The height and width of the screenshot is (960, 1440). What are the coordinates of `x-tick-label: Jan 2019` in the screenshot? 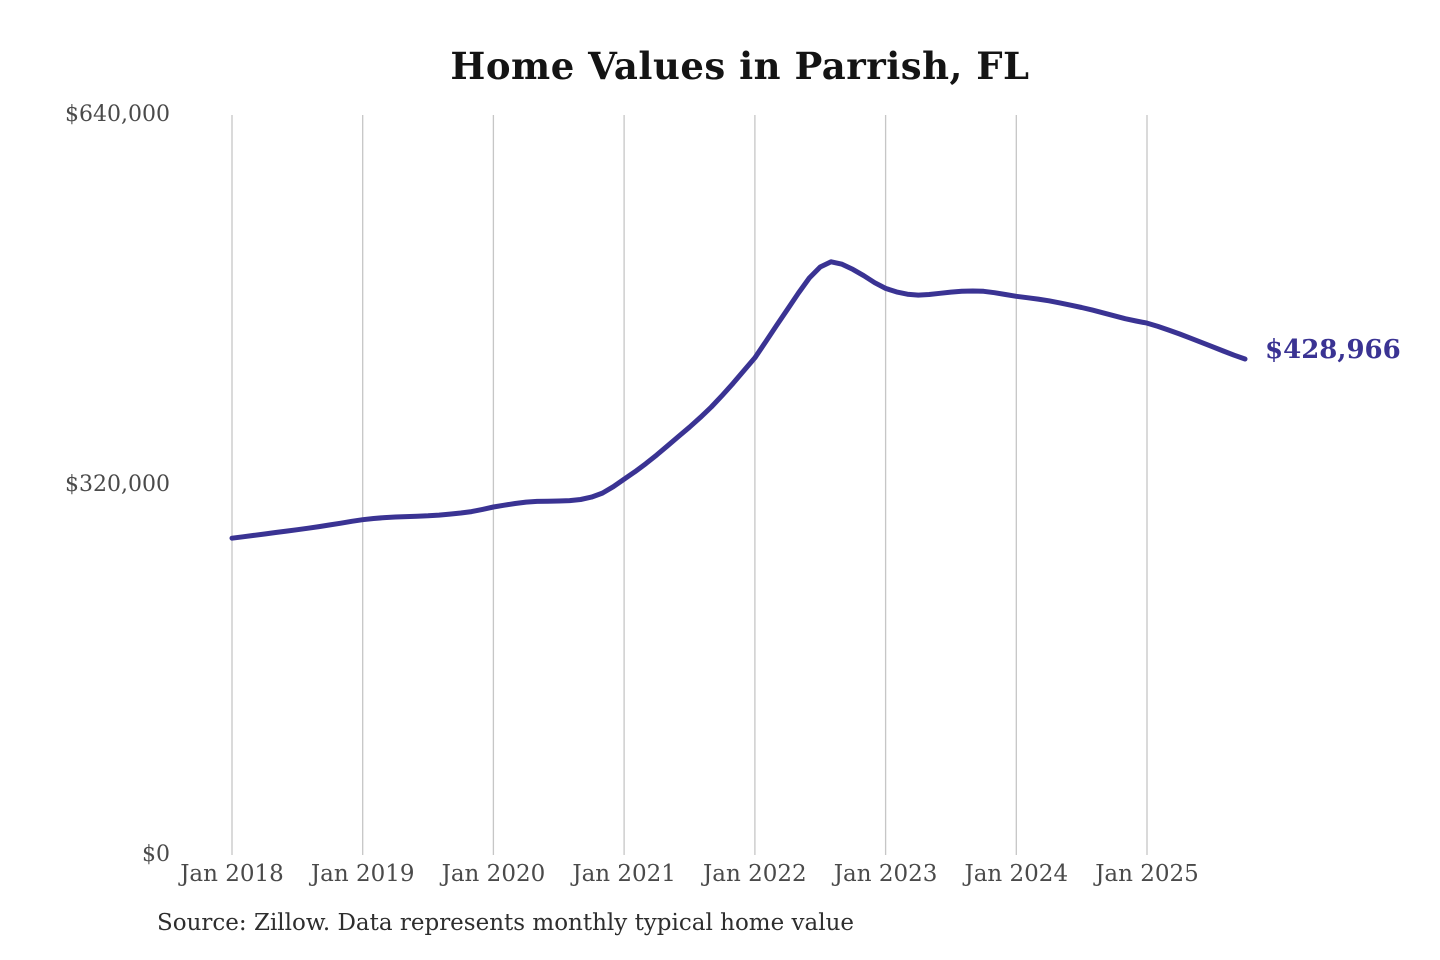 It's located at (362, 874).